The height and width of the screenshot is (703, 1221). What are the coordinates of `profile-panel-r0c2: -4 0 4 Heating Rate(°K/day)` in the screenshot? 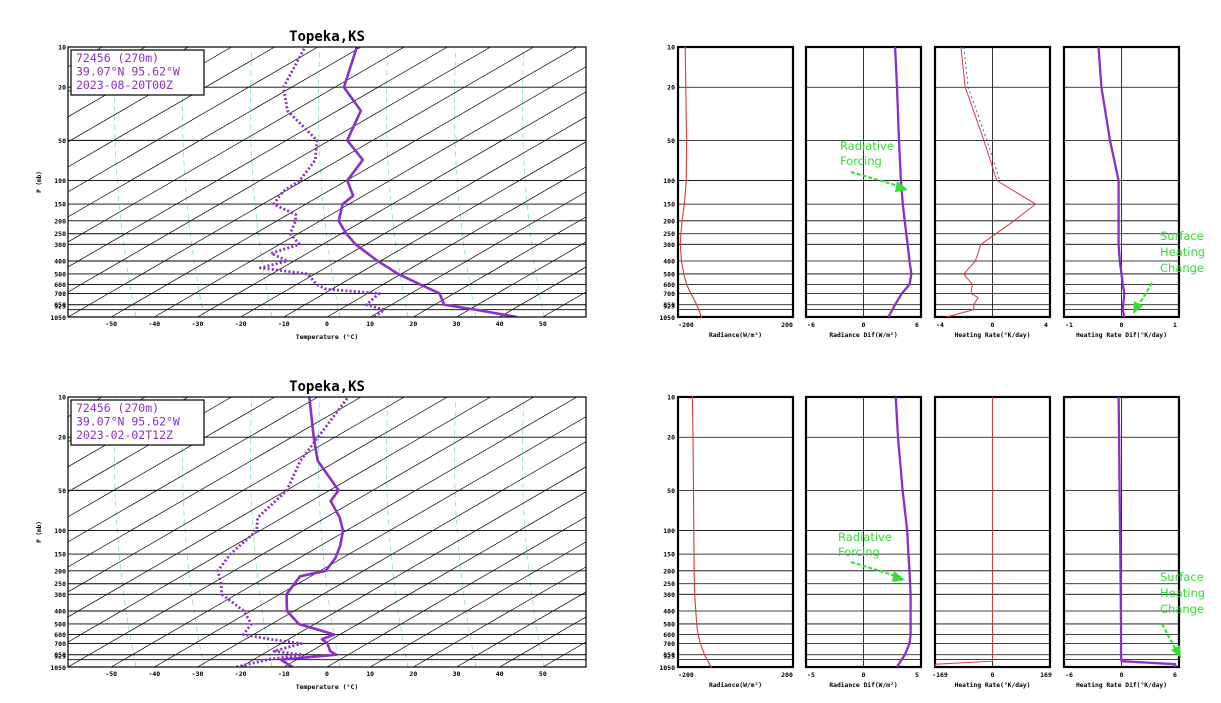 It's located at (992, 192).